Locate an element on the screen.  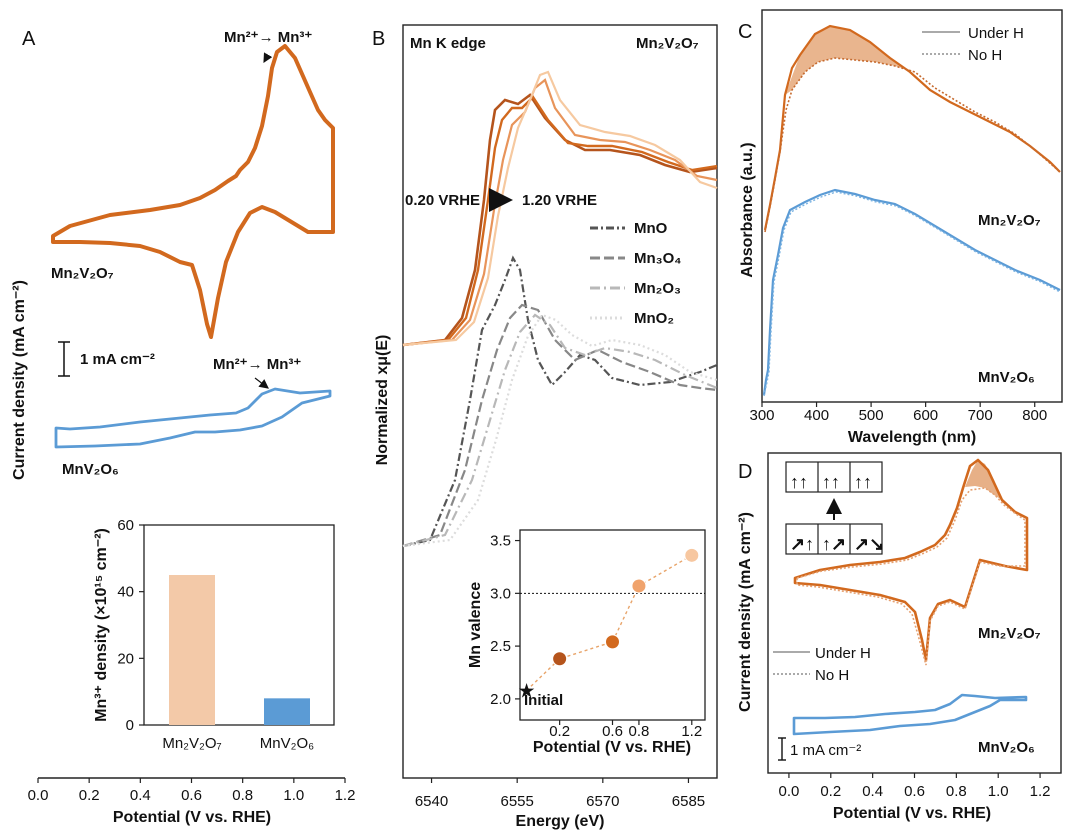
panel-d-shaded-difference is located at coordinates (983, 480).